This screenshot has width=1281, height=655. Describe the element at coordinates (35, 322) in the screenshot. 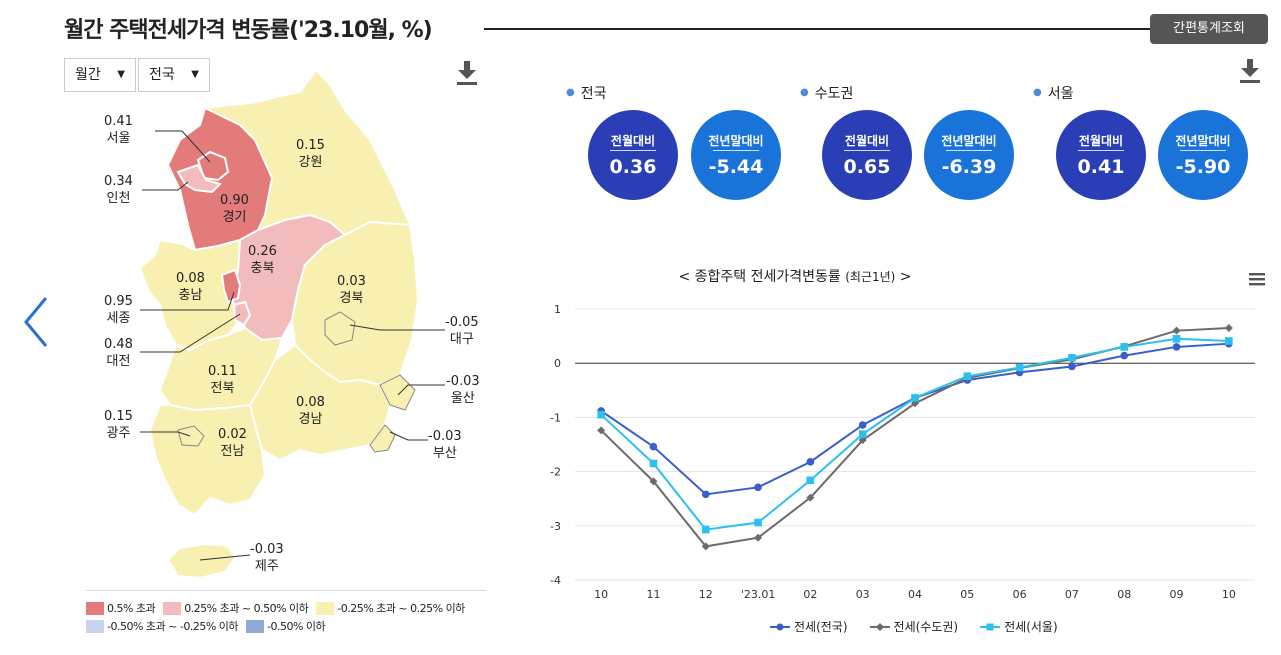

I see `prev-arrow-icon` at that location.